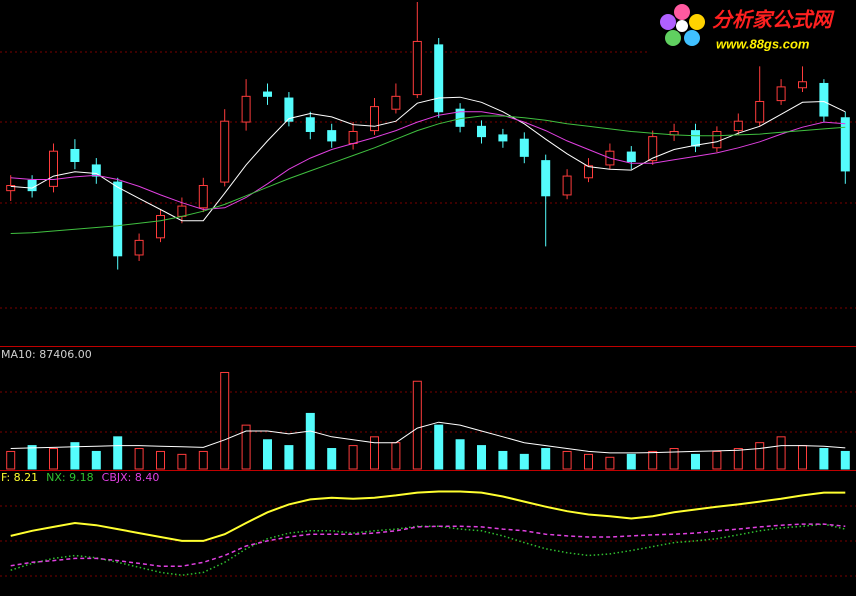 The width and height of the screenshot is (856, 596). I want to click on logo-center, so click(682, 26).